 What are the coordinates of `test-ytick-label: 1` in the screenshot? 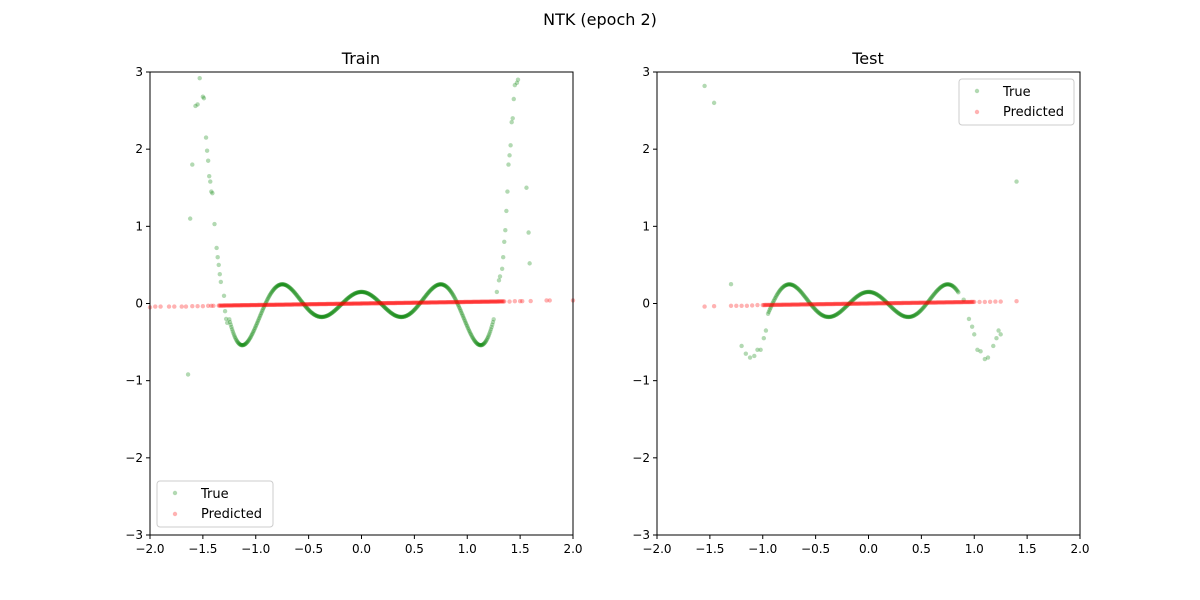 It's located at (646, 226).